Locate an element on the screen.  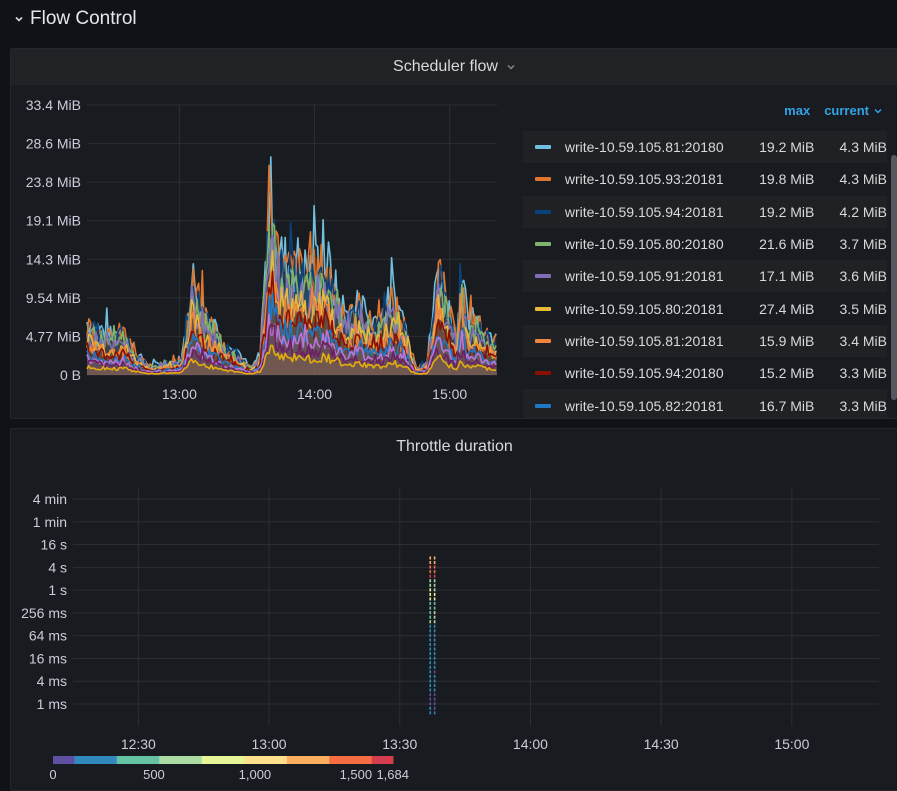
series-group is located at coordinates (291, 265).